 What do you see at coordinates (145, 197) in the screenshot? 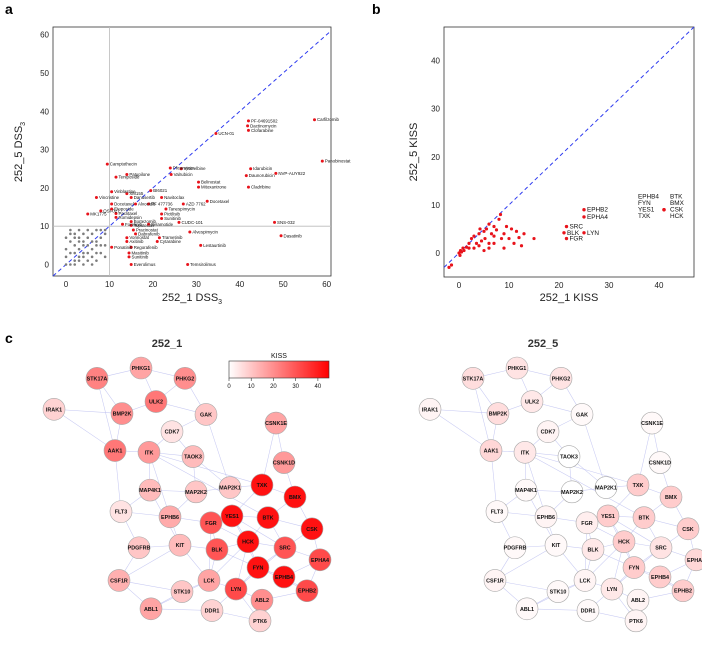
I see `drug-label: Danusertib` at bounding box center [145, 197].